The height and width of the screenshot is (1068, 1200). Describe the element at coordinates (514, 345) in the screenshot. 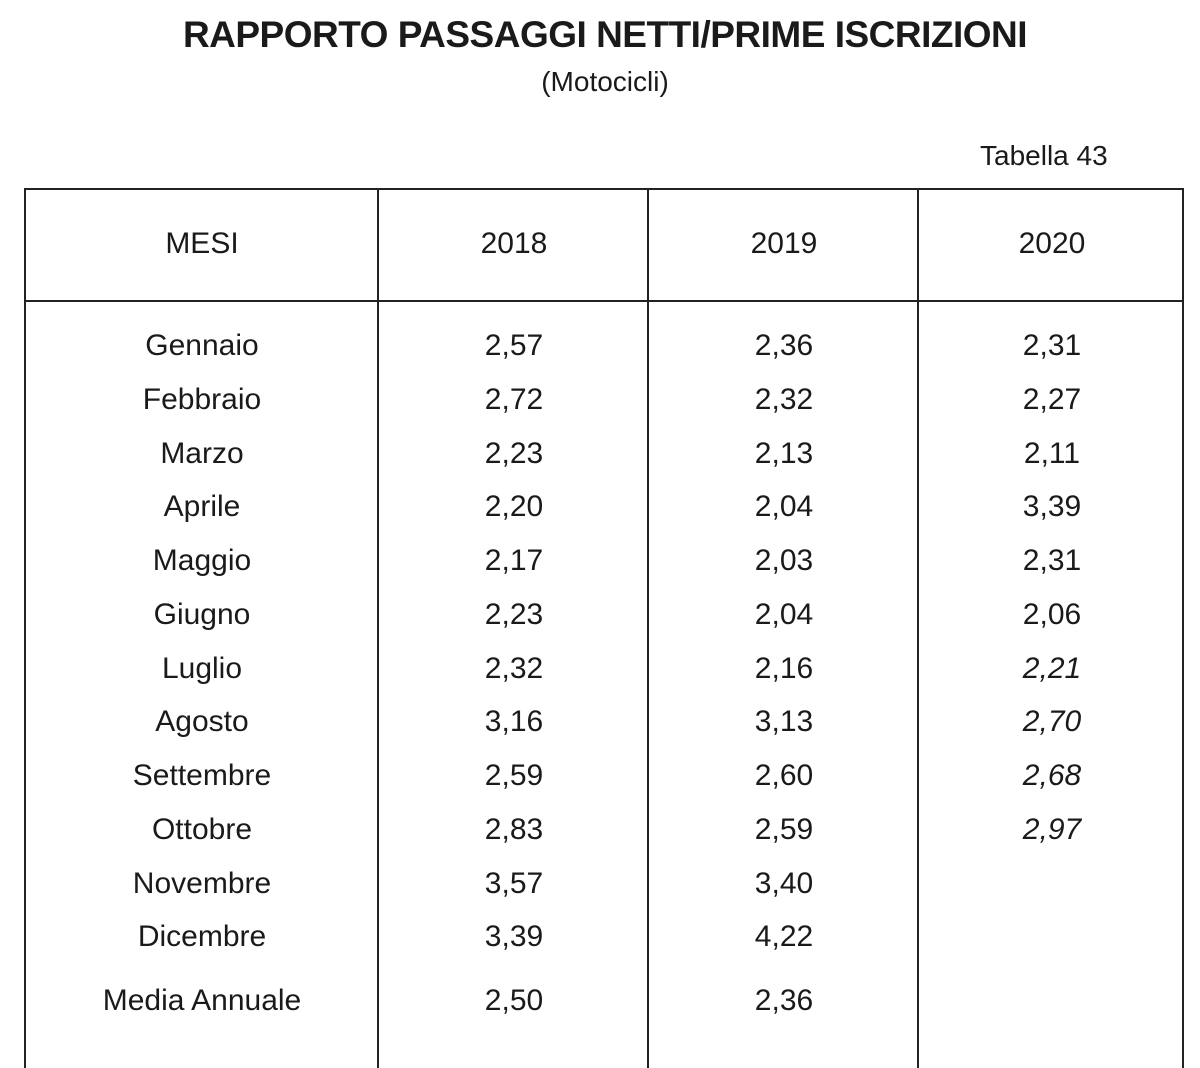

I see `value-2018: 2,57` at that location.